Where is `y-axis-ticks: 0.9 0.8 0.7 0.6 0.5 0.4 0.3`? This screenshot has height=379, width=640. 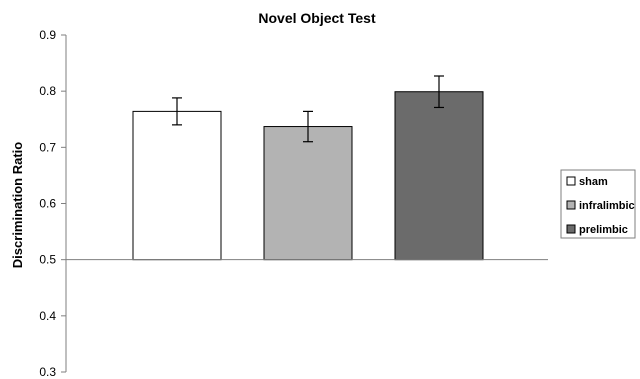
y-axis-ticks: 0.9 0.8 0.7 0.6 0.5 0.4 0.3 is located at coordinates (52, 203).